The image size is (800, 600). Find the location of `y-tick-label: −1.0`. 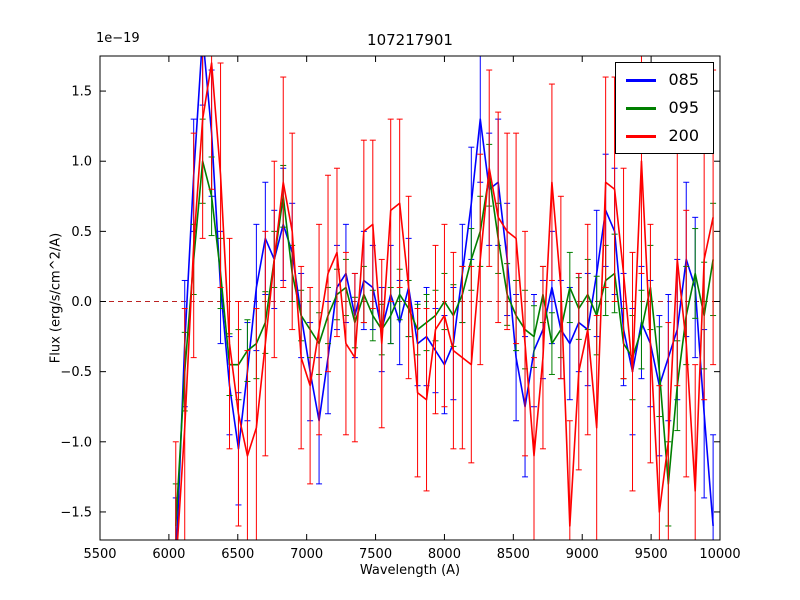

y-tick-label: −1.0 is located at coordinates (76, 442).